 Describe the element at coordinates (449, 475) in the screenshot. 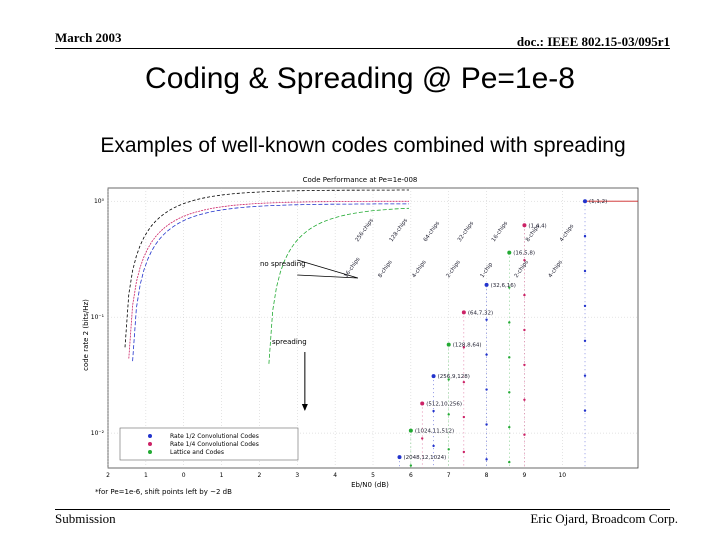

I see `x-tick-label: 7` at that location.